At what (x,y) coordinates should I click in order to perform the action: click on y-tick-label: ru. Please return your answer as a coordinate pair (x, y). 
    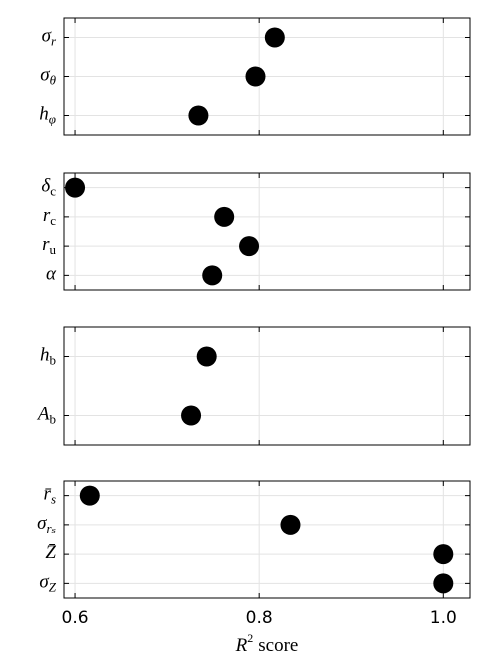
    Looking at the image, I should click on (49, 245).